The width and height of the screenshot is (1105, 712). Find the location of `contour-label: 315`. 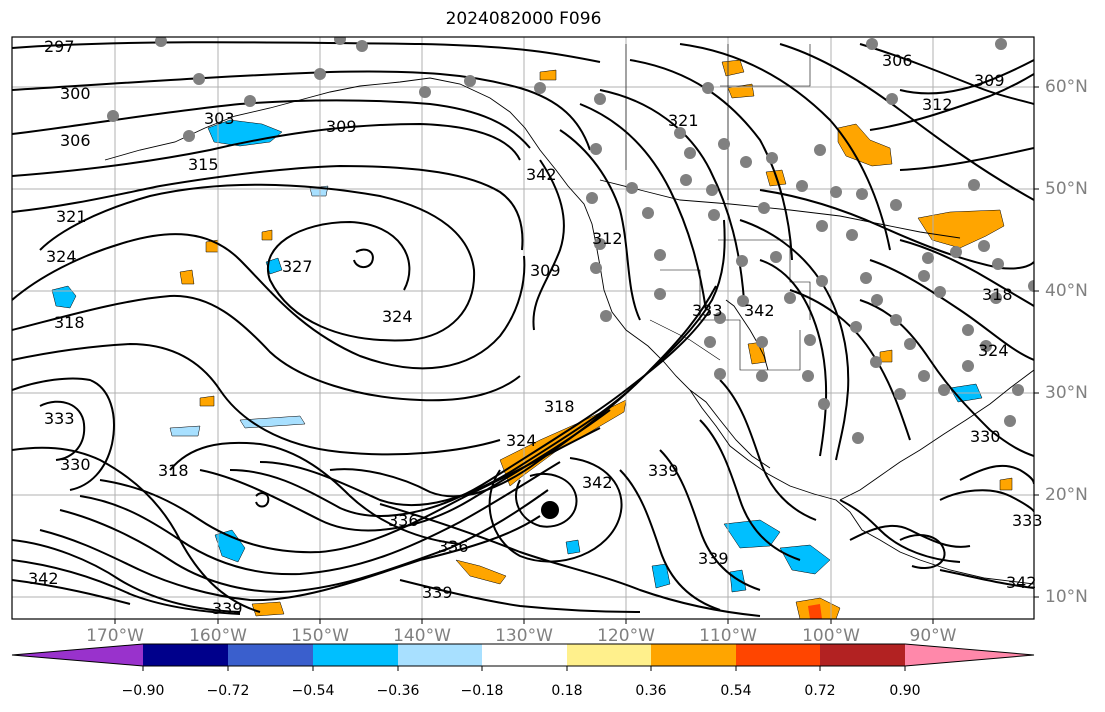

contour-label: 315 is located at coordinates (203, 164).